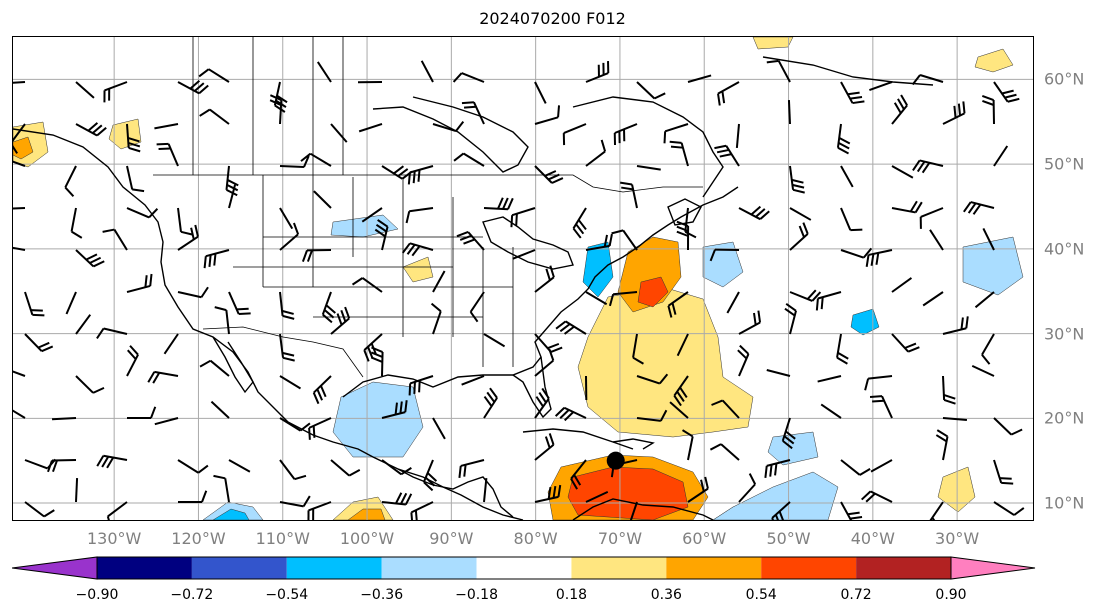 This screenshot has height=615, width=1105. Describe the element at coordinates (524, 568) in the screenshot. I see `colorbar` at that location.